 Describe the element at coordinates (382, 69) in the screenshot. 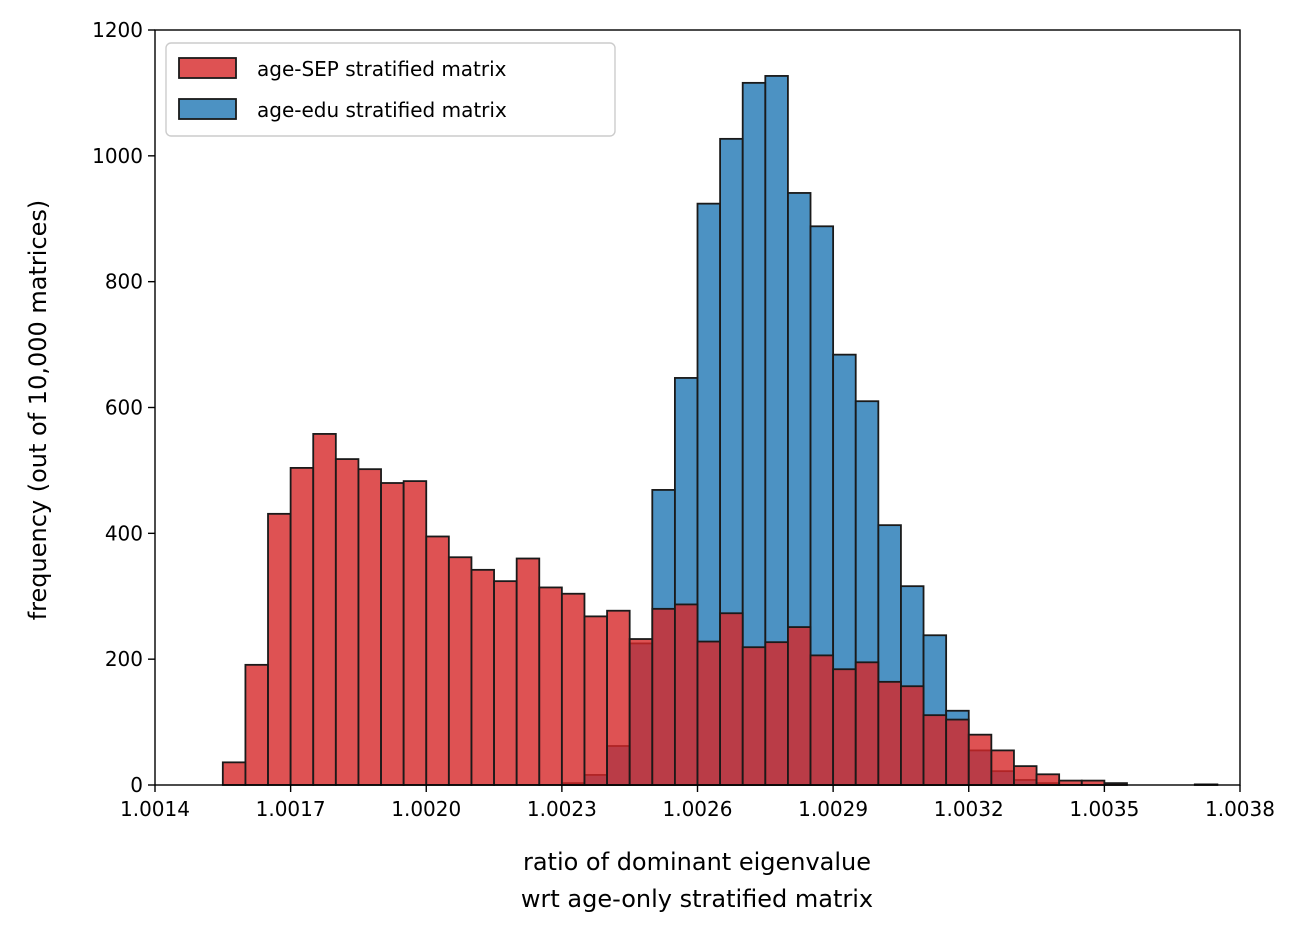

I see `legend-label-age-sep: age-SEP stratified matrix` at that location.